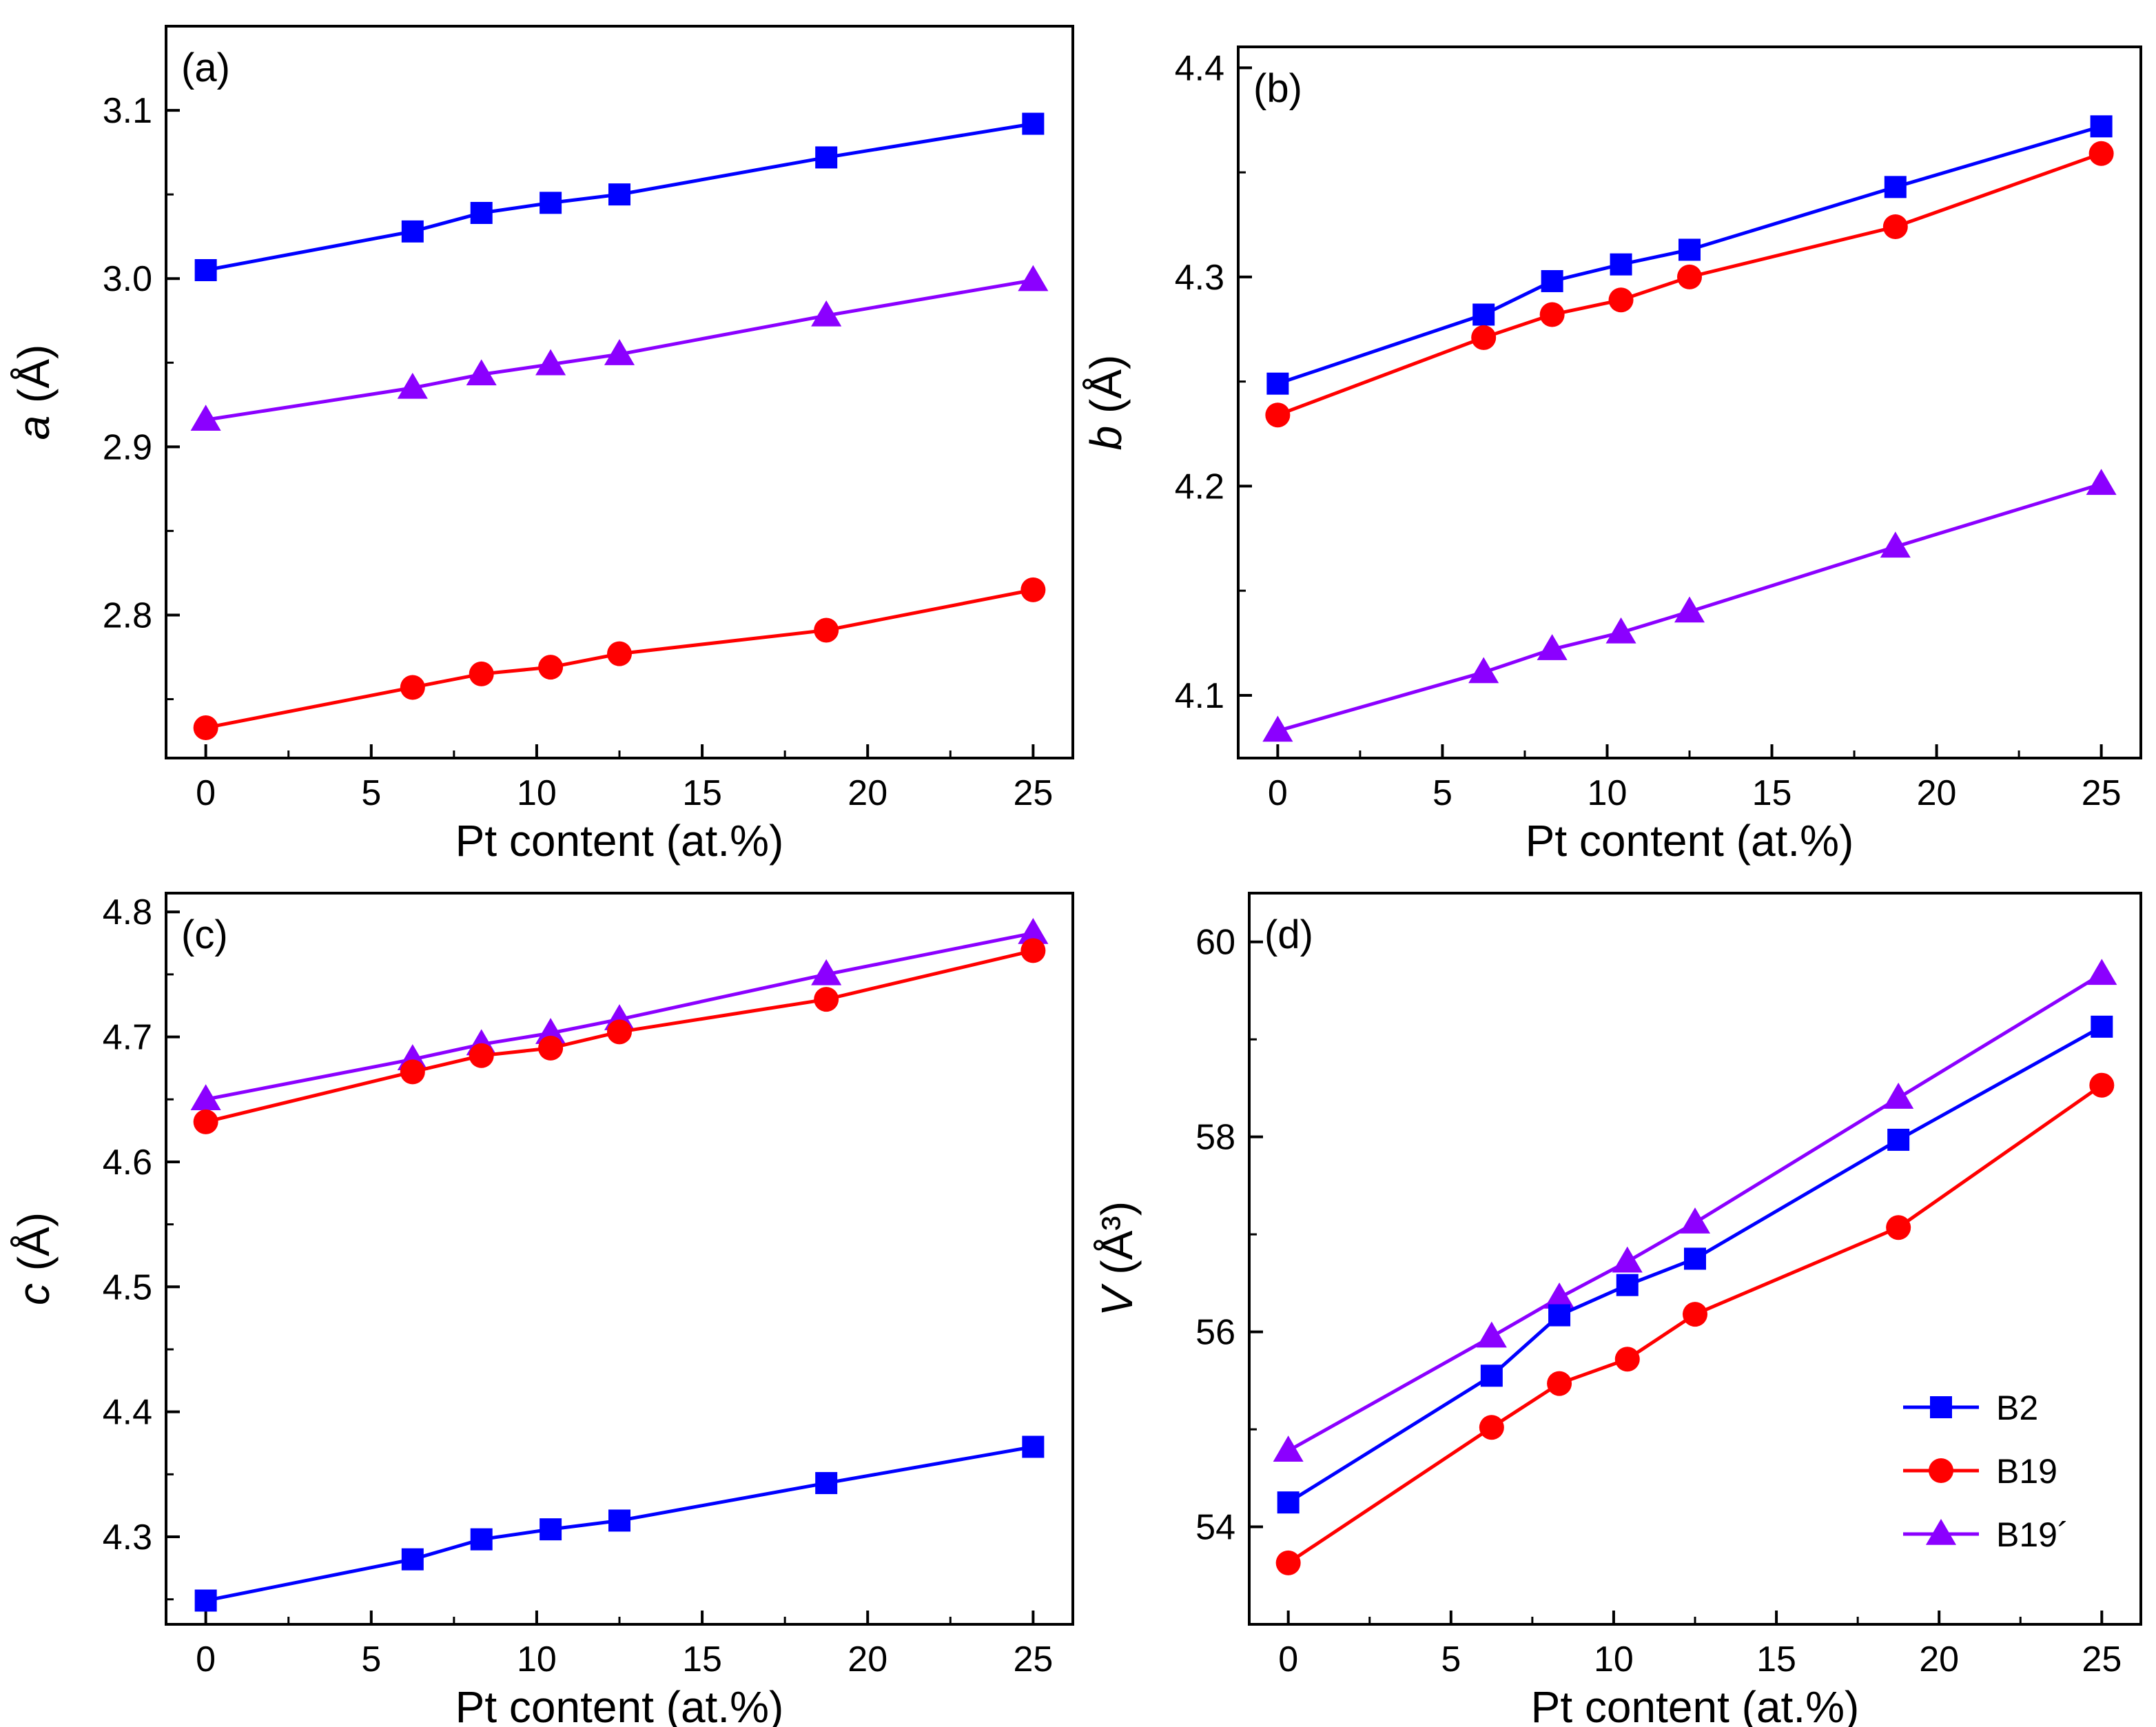  Describe the element at coordinates (1986, 1534) in the screenshot. I see `legend-item: B19´` at that location.